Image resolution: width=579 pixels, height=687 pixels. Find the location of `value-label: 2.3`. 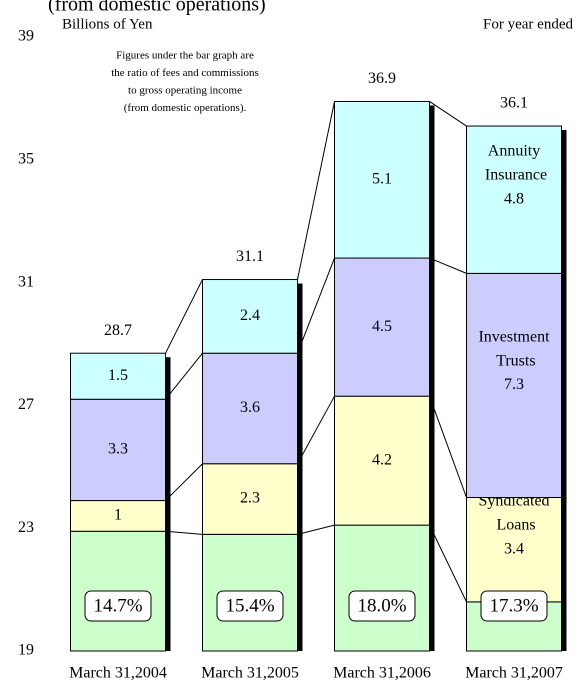

value-label: 2.3 is located at coordinates (250, 498).